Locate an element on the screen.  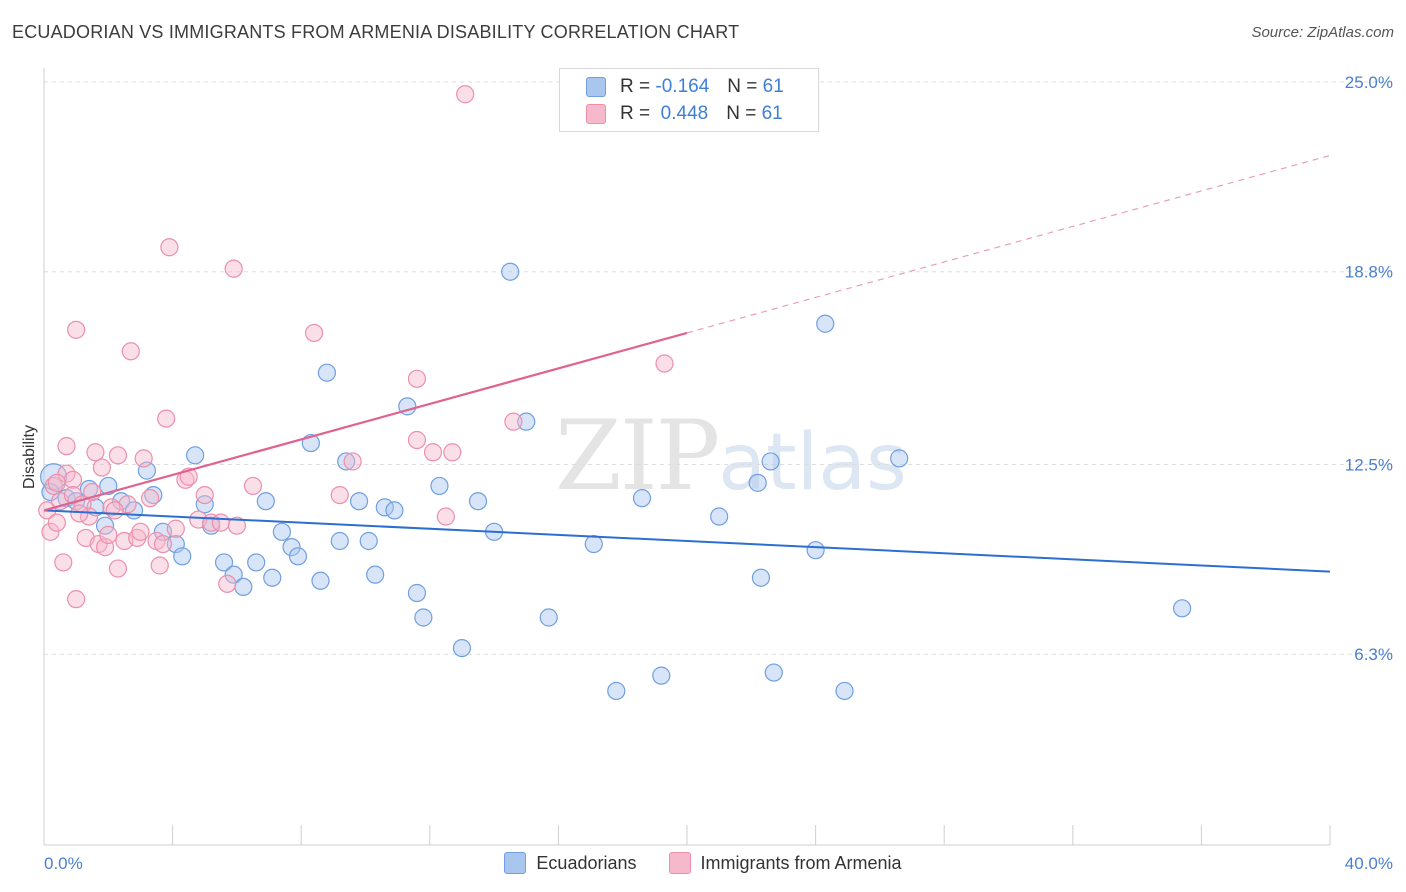
y-axis-label: Disability is located at coordinates (29, 457).